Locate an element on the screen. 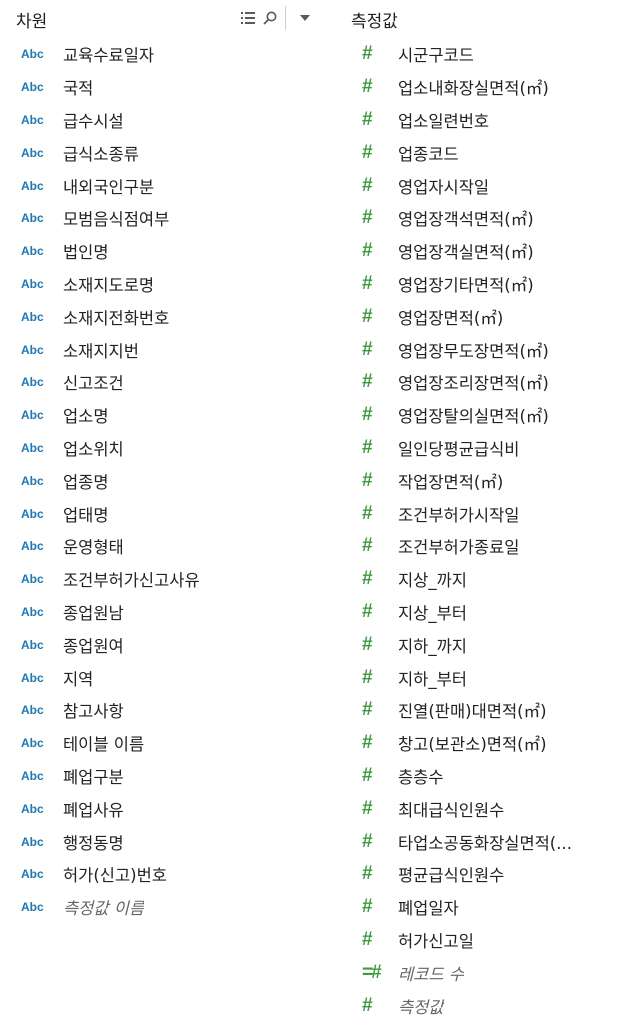 This screenshot has width=618, height=1028. dimension-field-row: Abc 폐업구분 is located at coordinates (158, 776).